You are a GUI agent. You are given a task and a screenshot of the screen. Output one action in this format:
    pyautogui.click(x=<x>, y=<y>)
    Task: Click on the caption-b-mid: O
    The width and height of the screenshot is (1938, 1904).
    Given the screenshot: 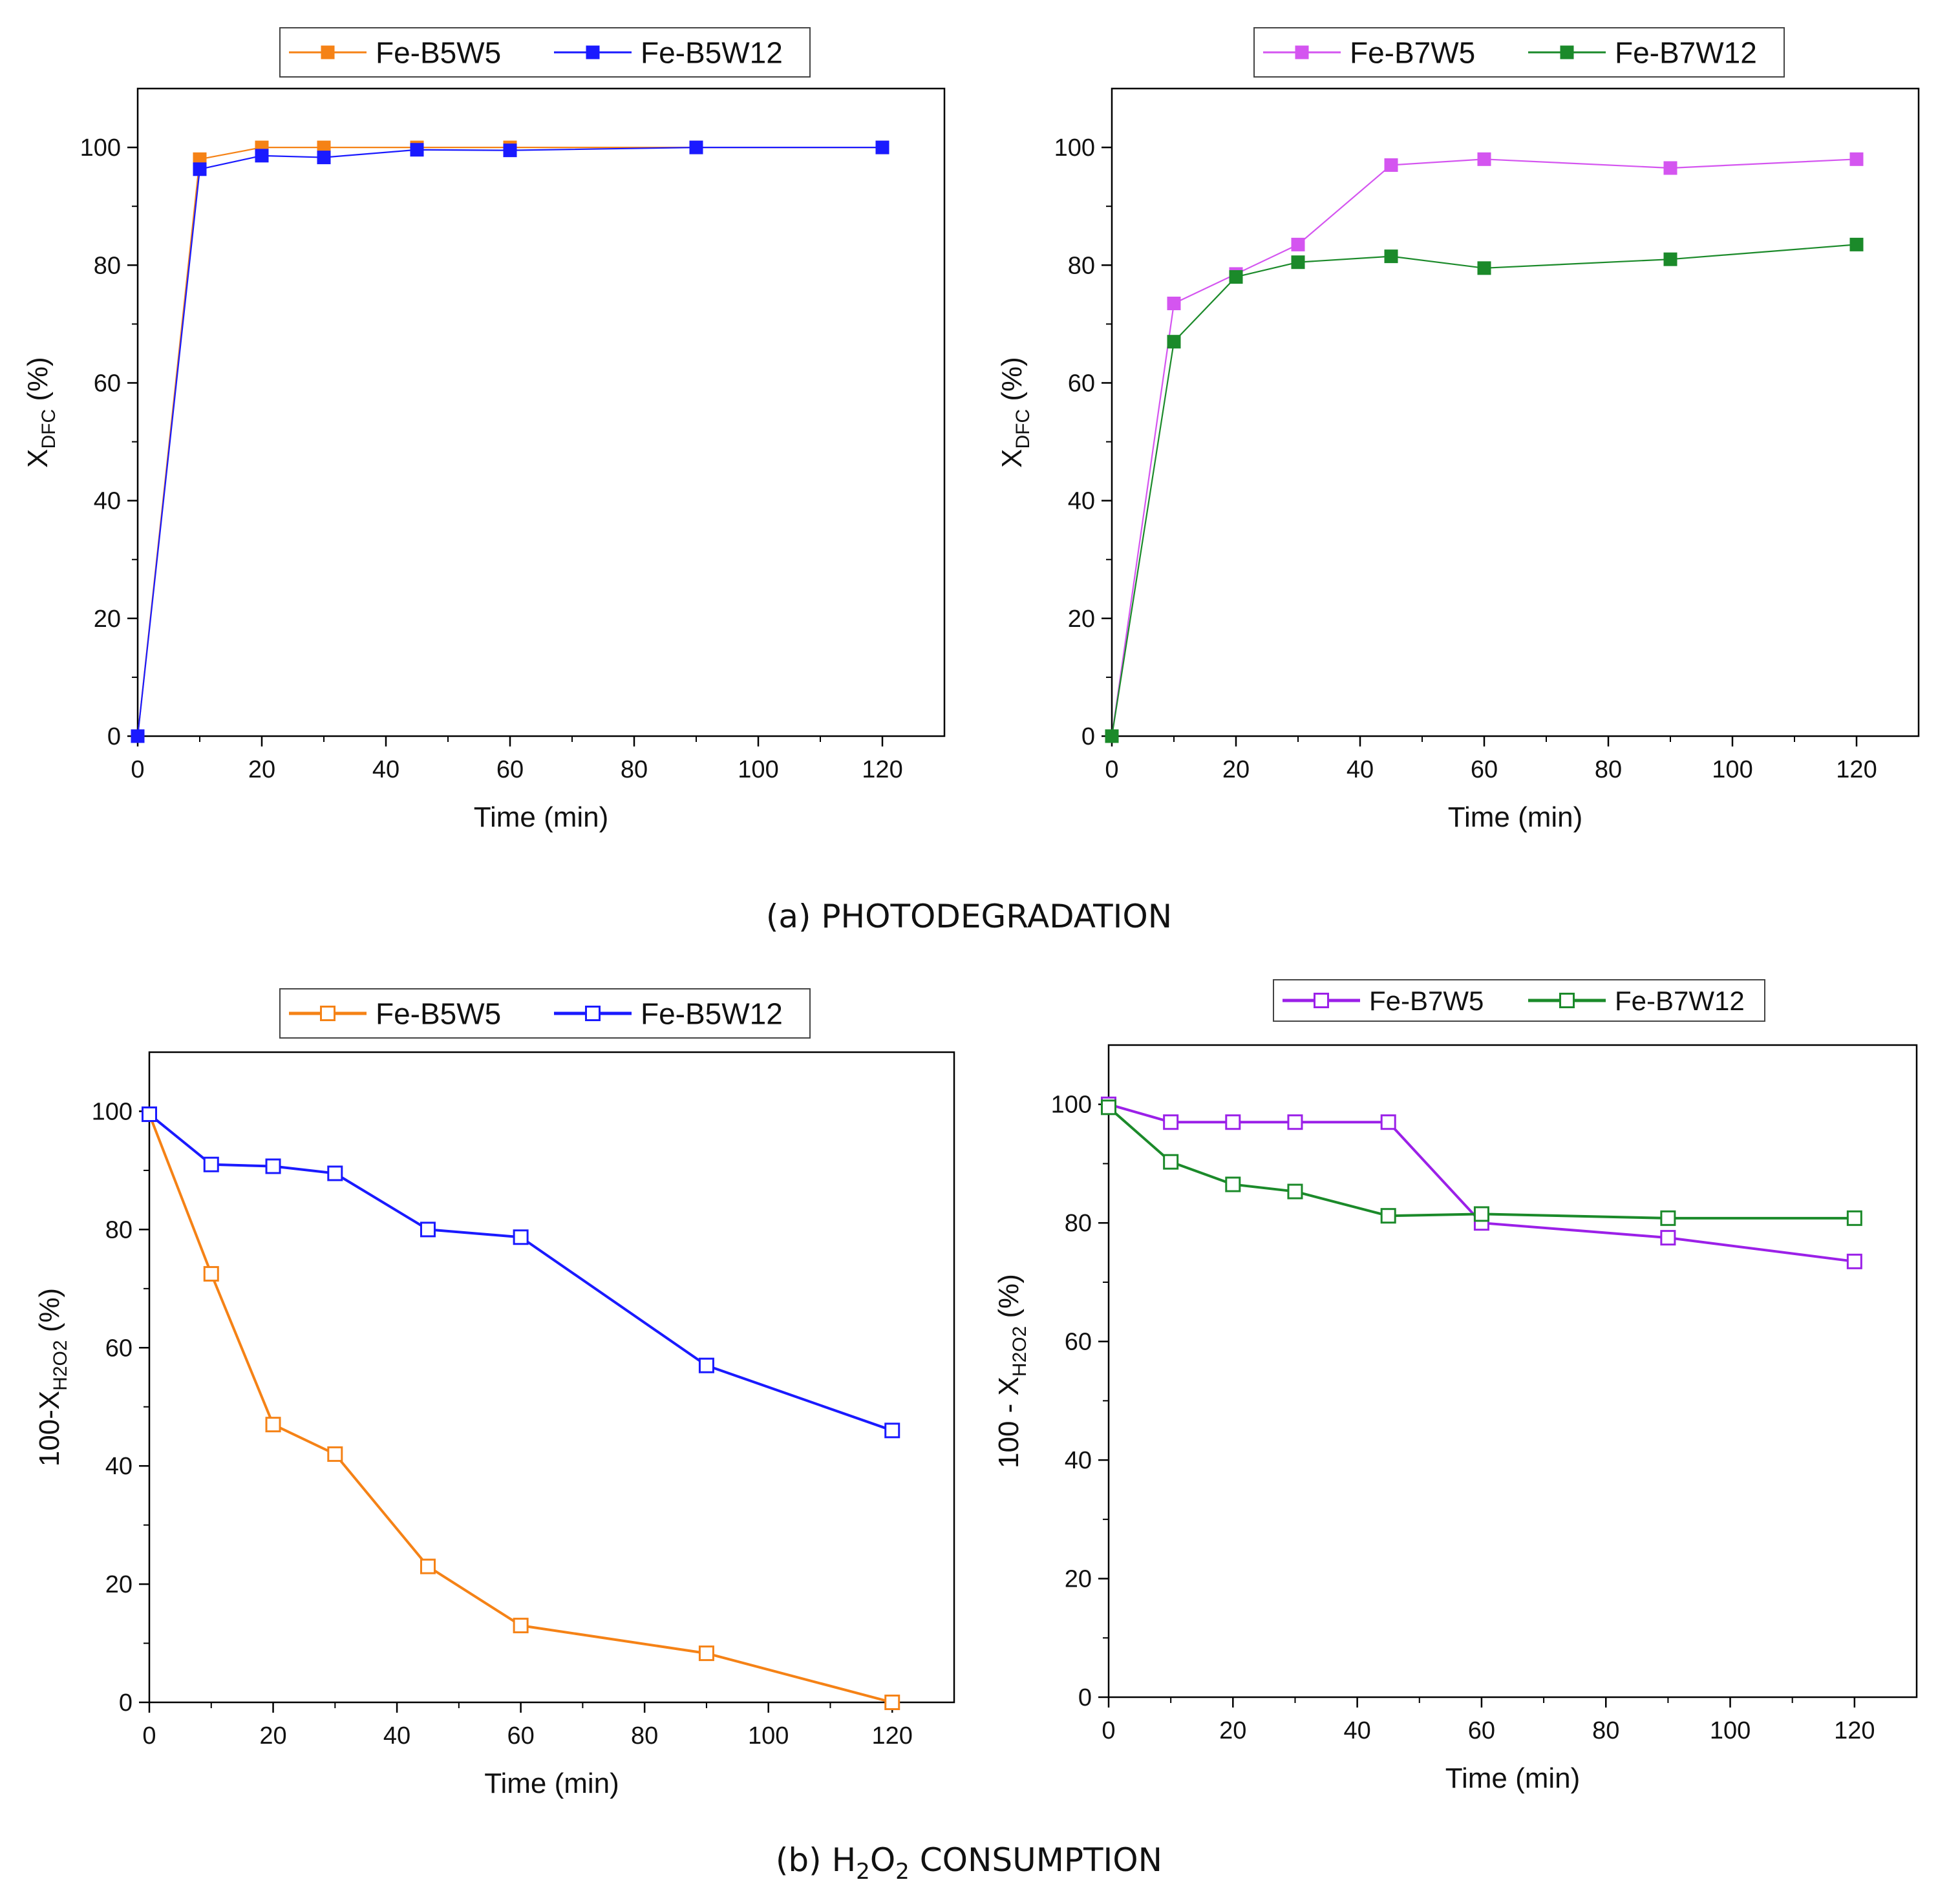 What is the action you would take?
    pyautogui.click(x=882, y=1860)
    